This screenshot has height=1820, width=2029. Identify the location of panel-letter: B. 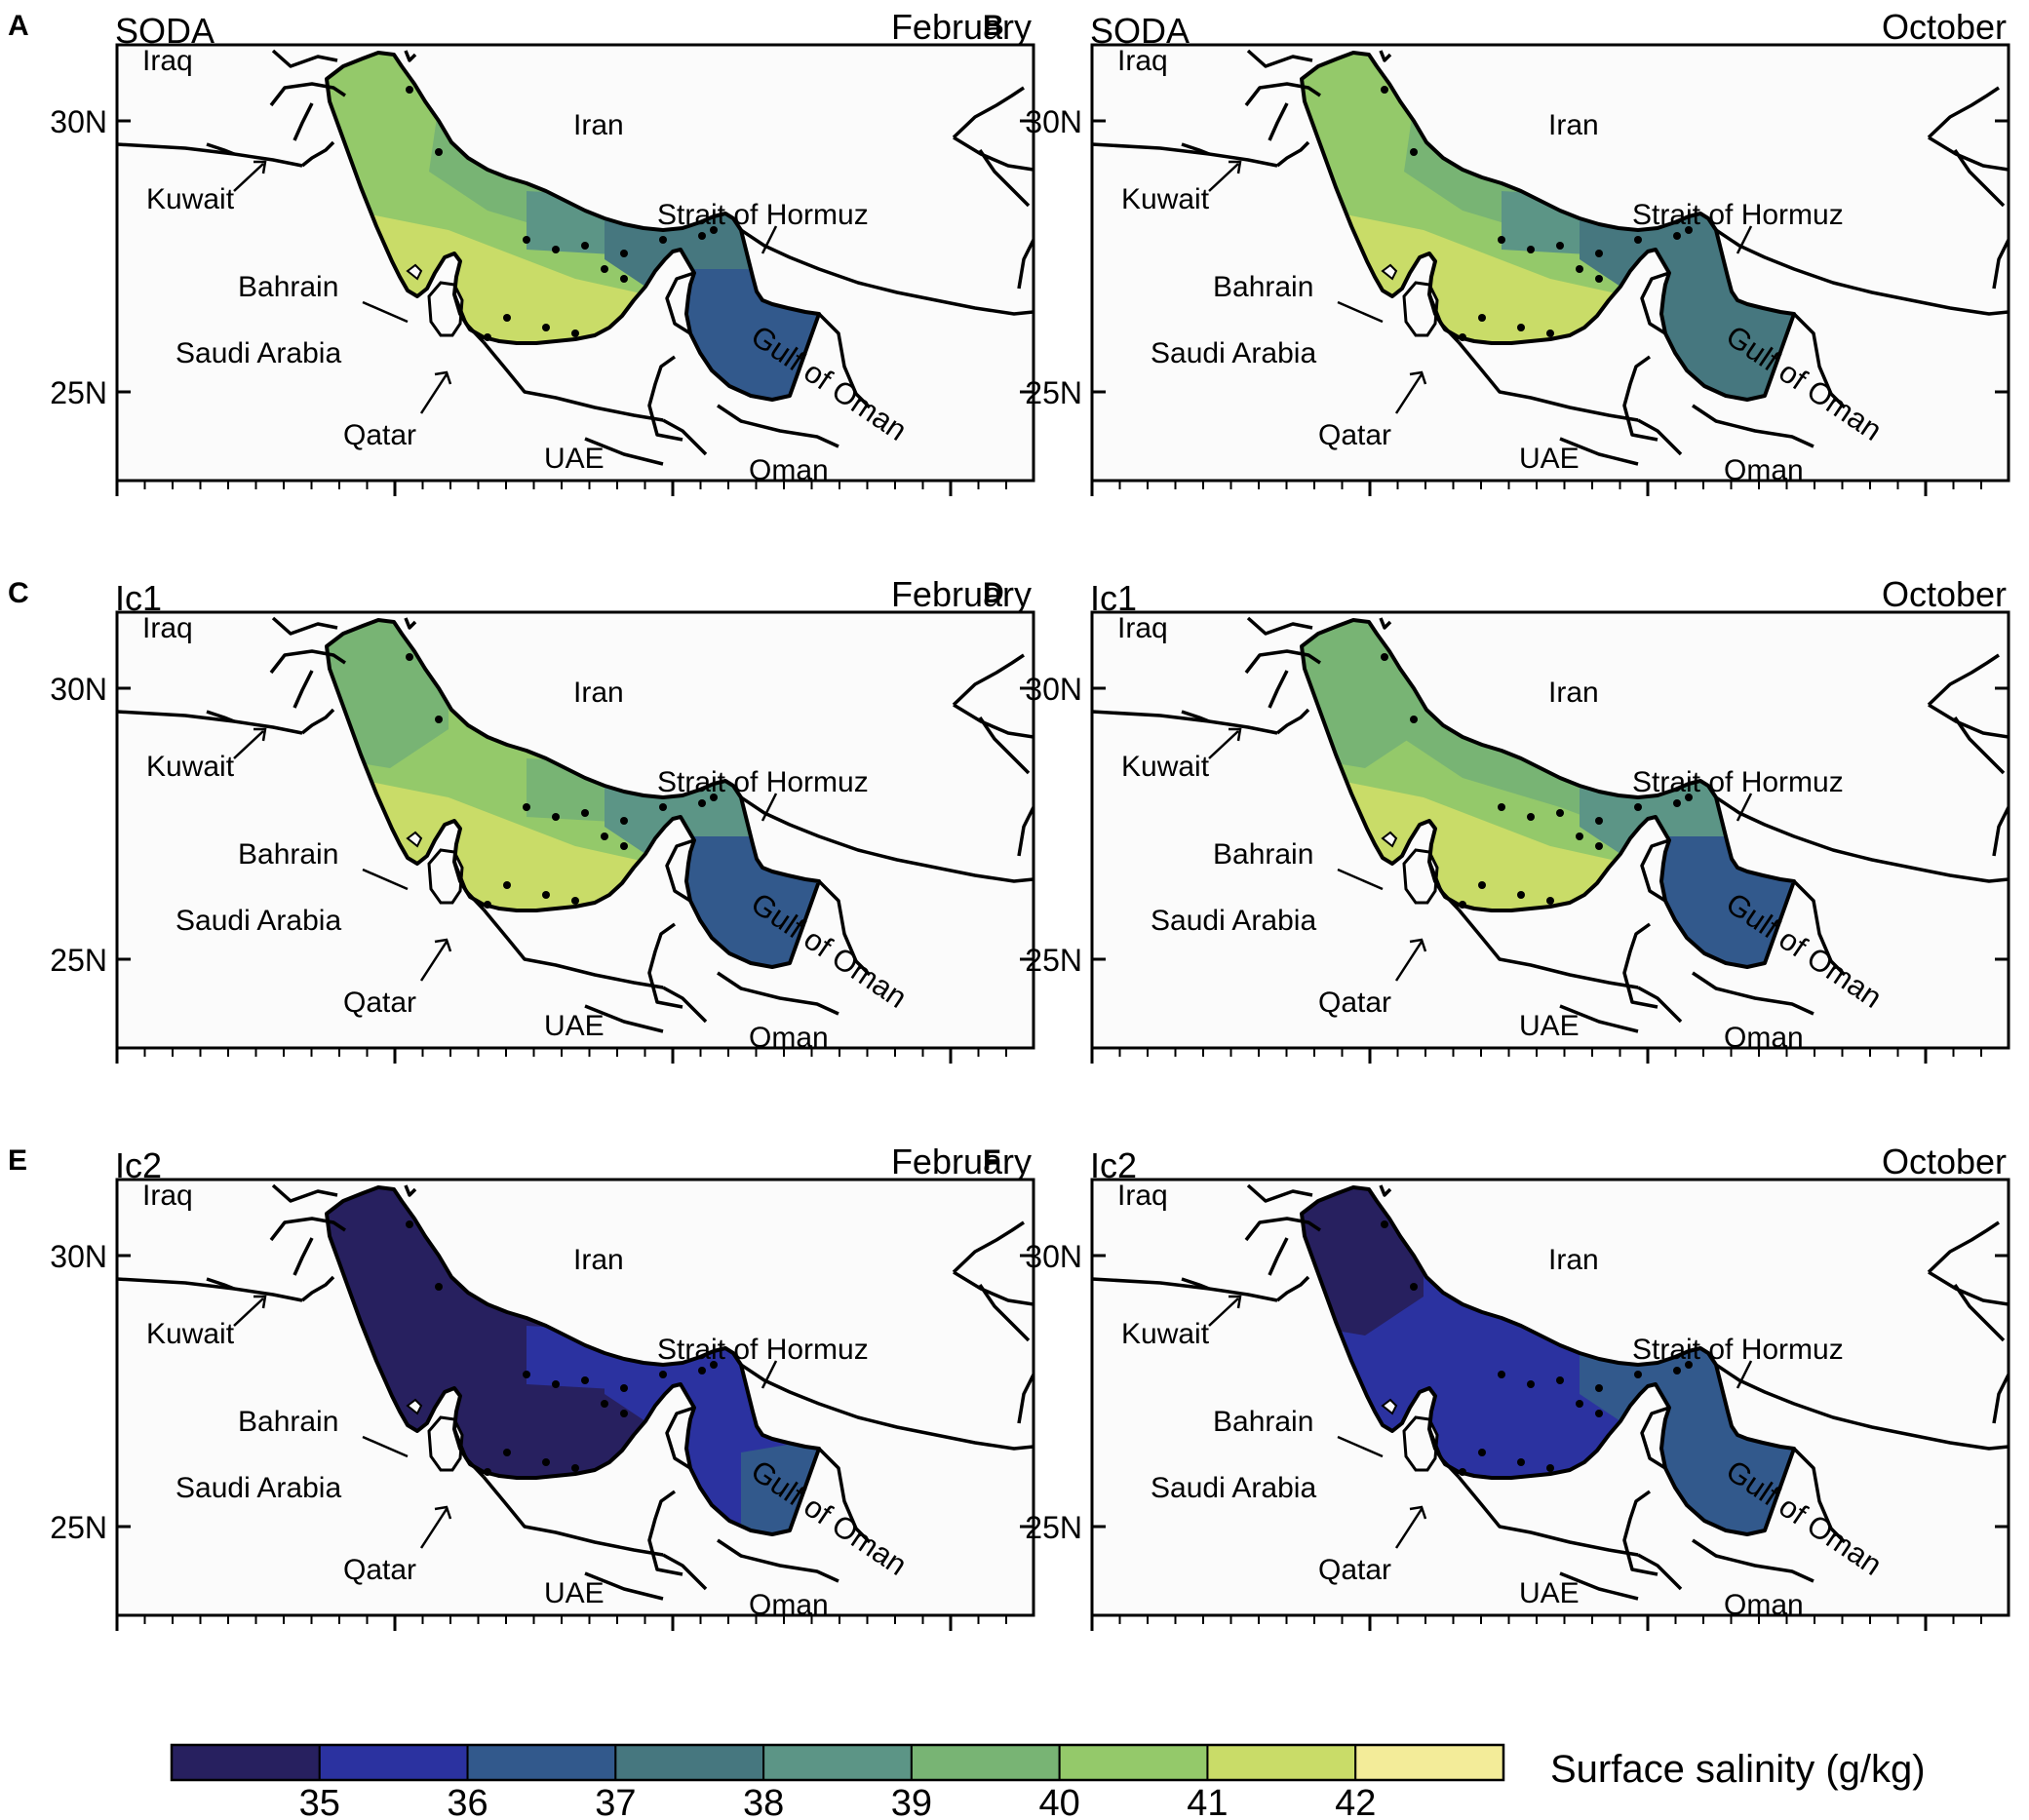
(993, 26).